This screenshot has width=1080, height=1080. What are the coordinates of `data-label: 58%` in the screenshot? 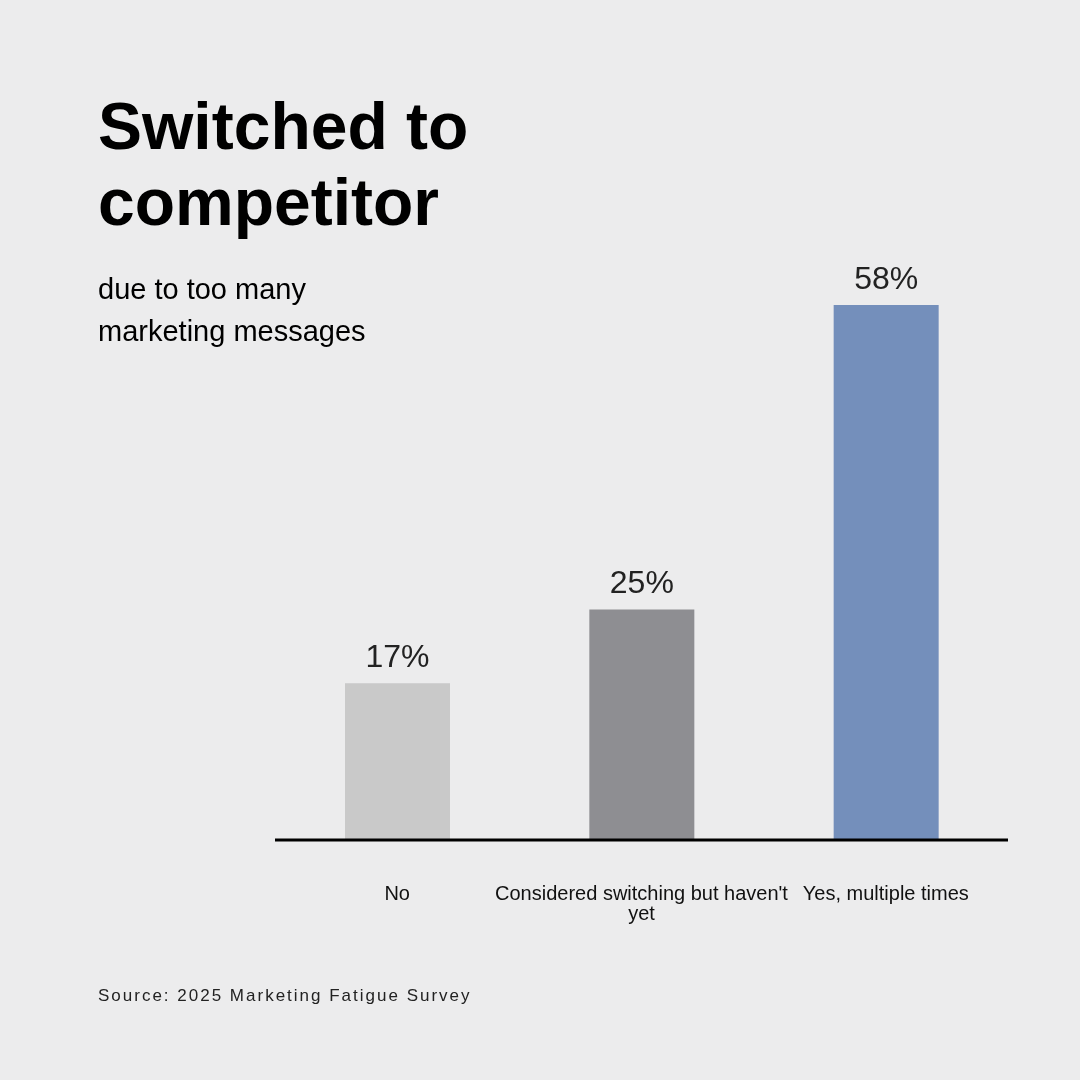 It's located at (886, 278).